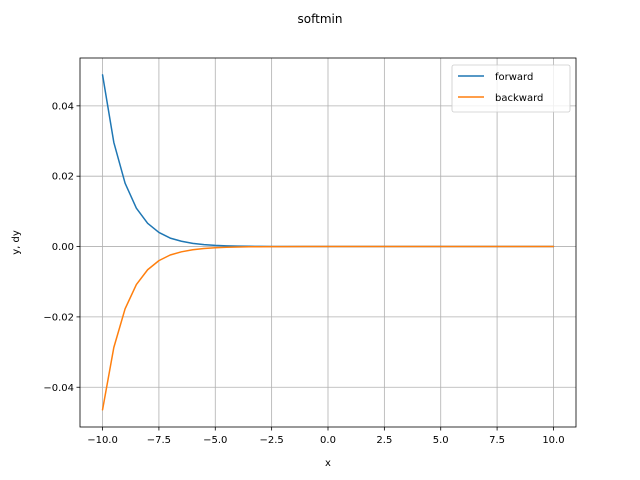  Describe the element at coordinates (159, 440) in the screenshot. I see `x-tick-label: −7.5` at that location.